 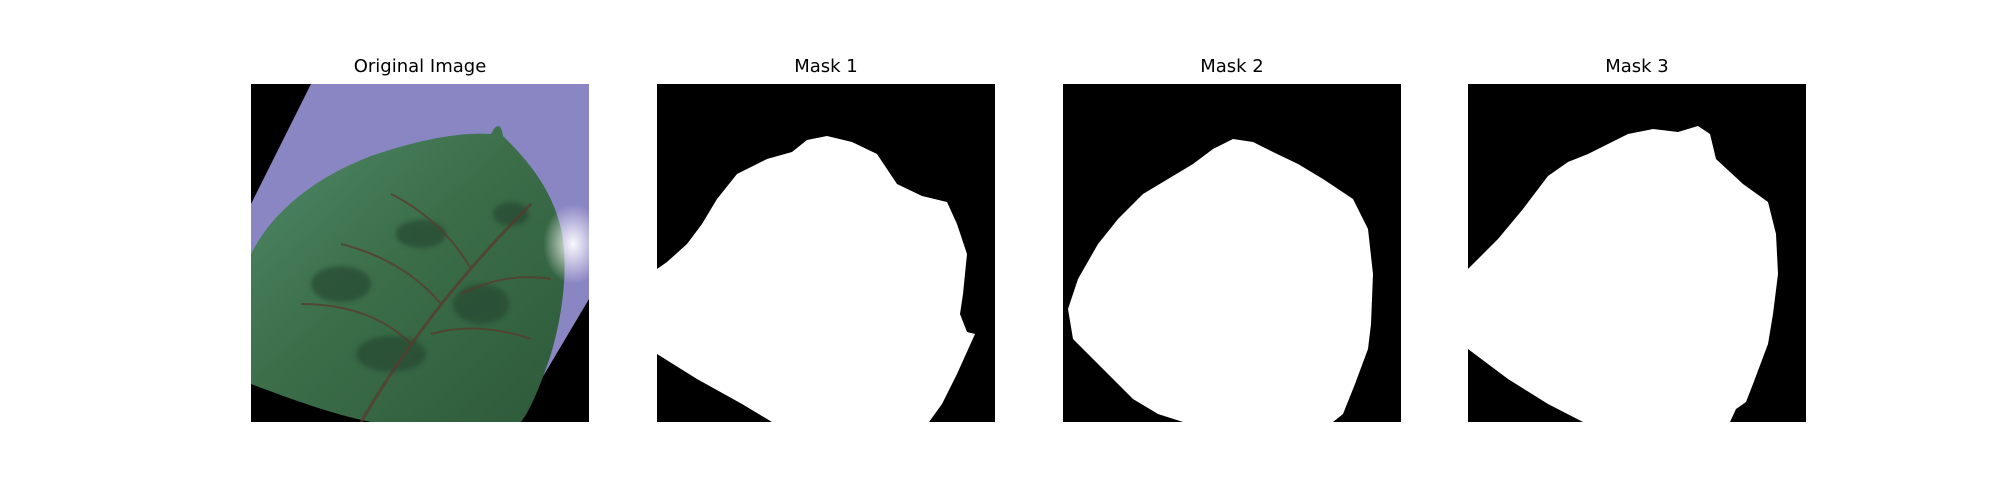 I want to click on mask-3-region, so click(x=1623, y=274).